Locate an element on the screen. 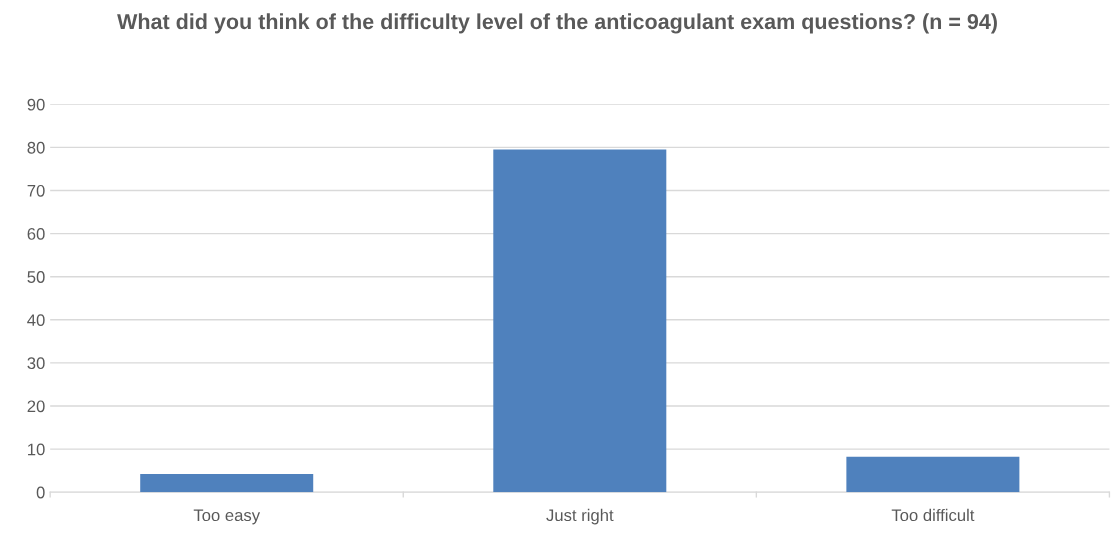  y-tick-label: 40 is located at coordinates (36, 320).